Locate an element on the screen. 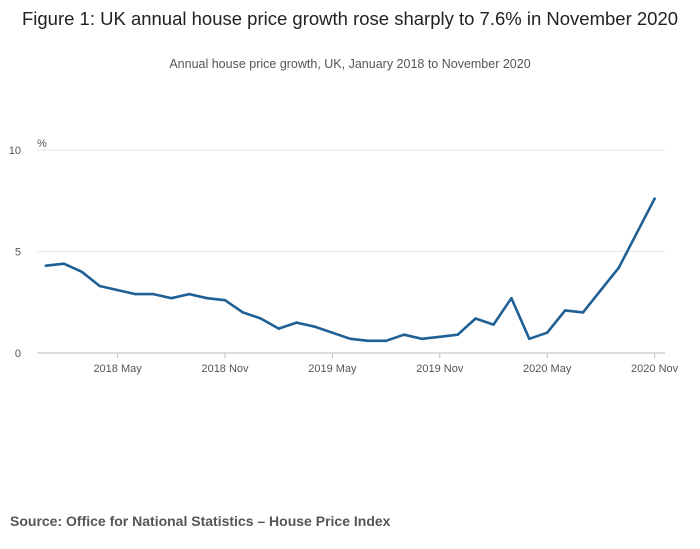 The height and width of the screenshot is (549, 700). x-tick-label: 2018 May is located at coordinates (117, 369).